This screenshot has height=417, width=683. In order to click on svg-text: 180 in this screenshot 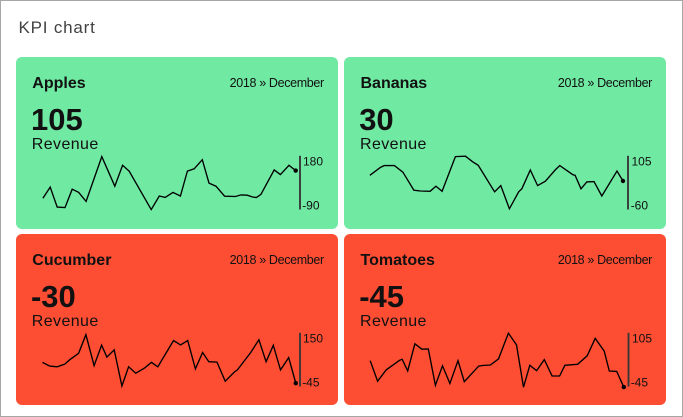, I will do `click(313, 161)`.